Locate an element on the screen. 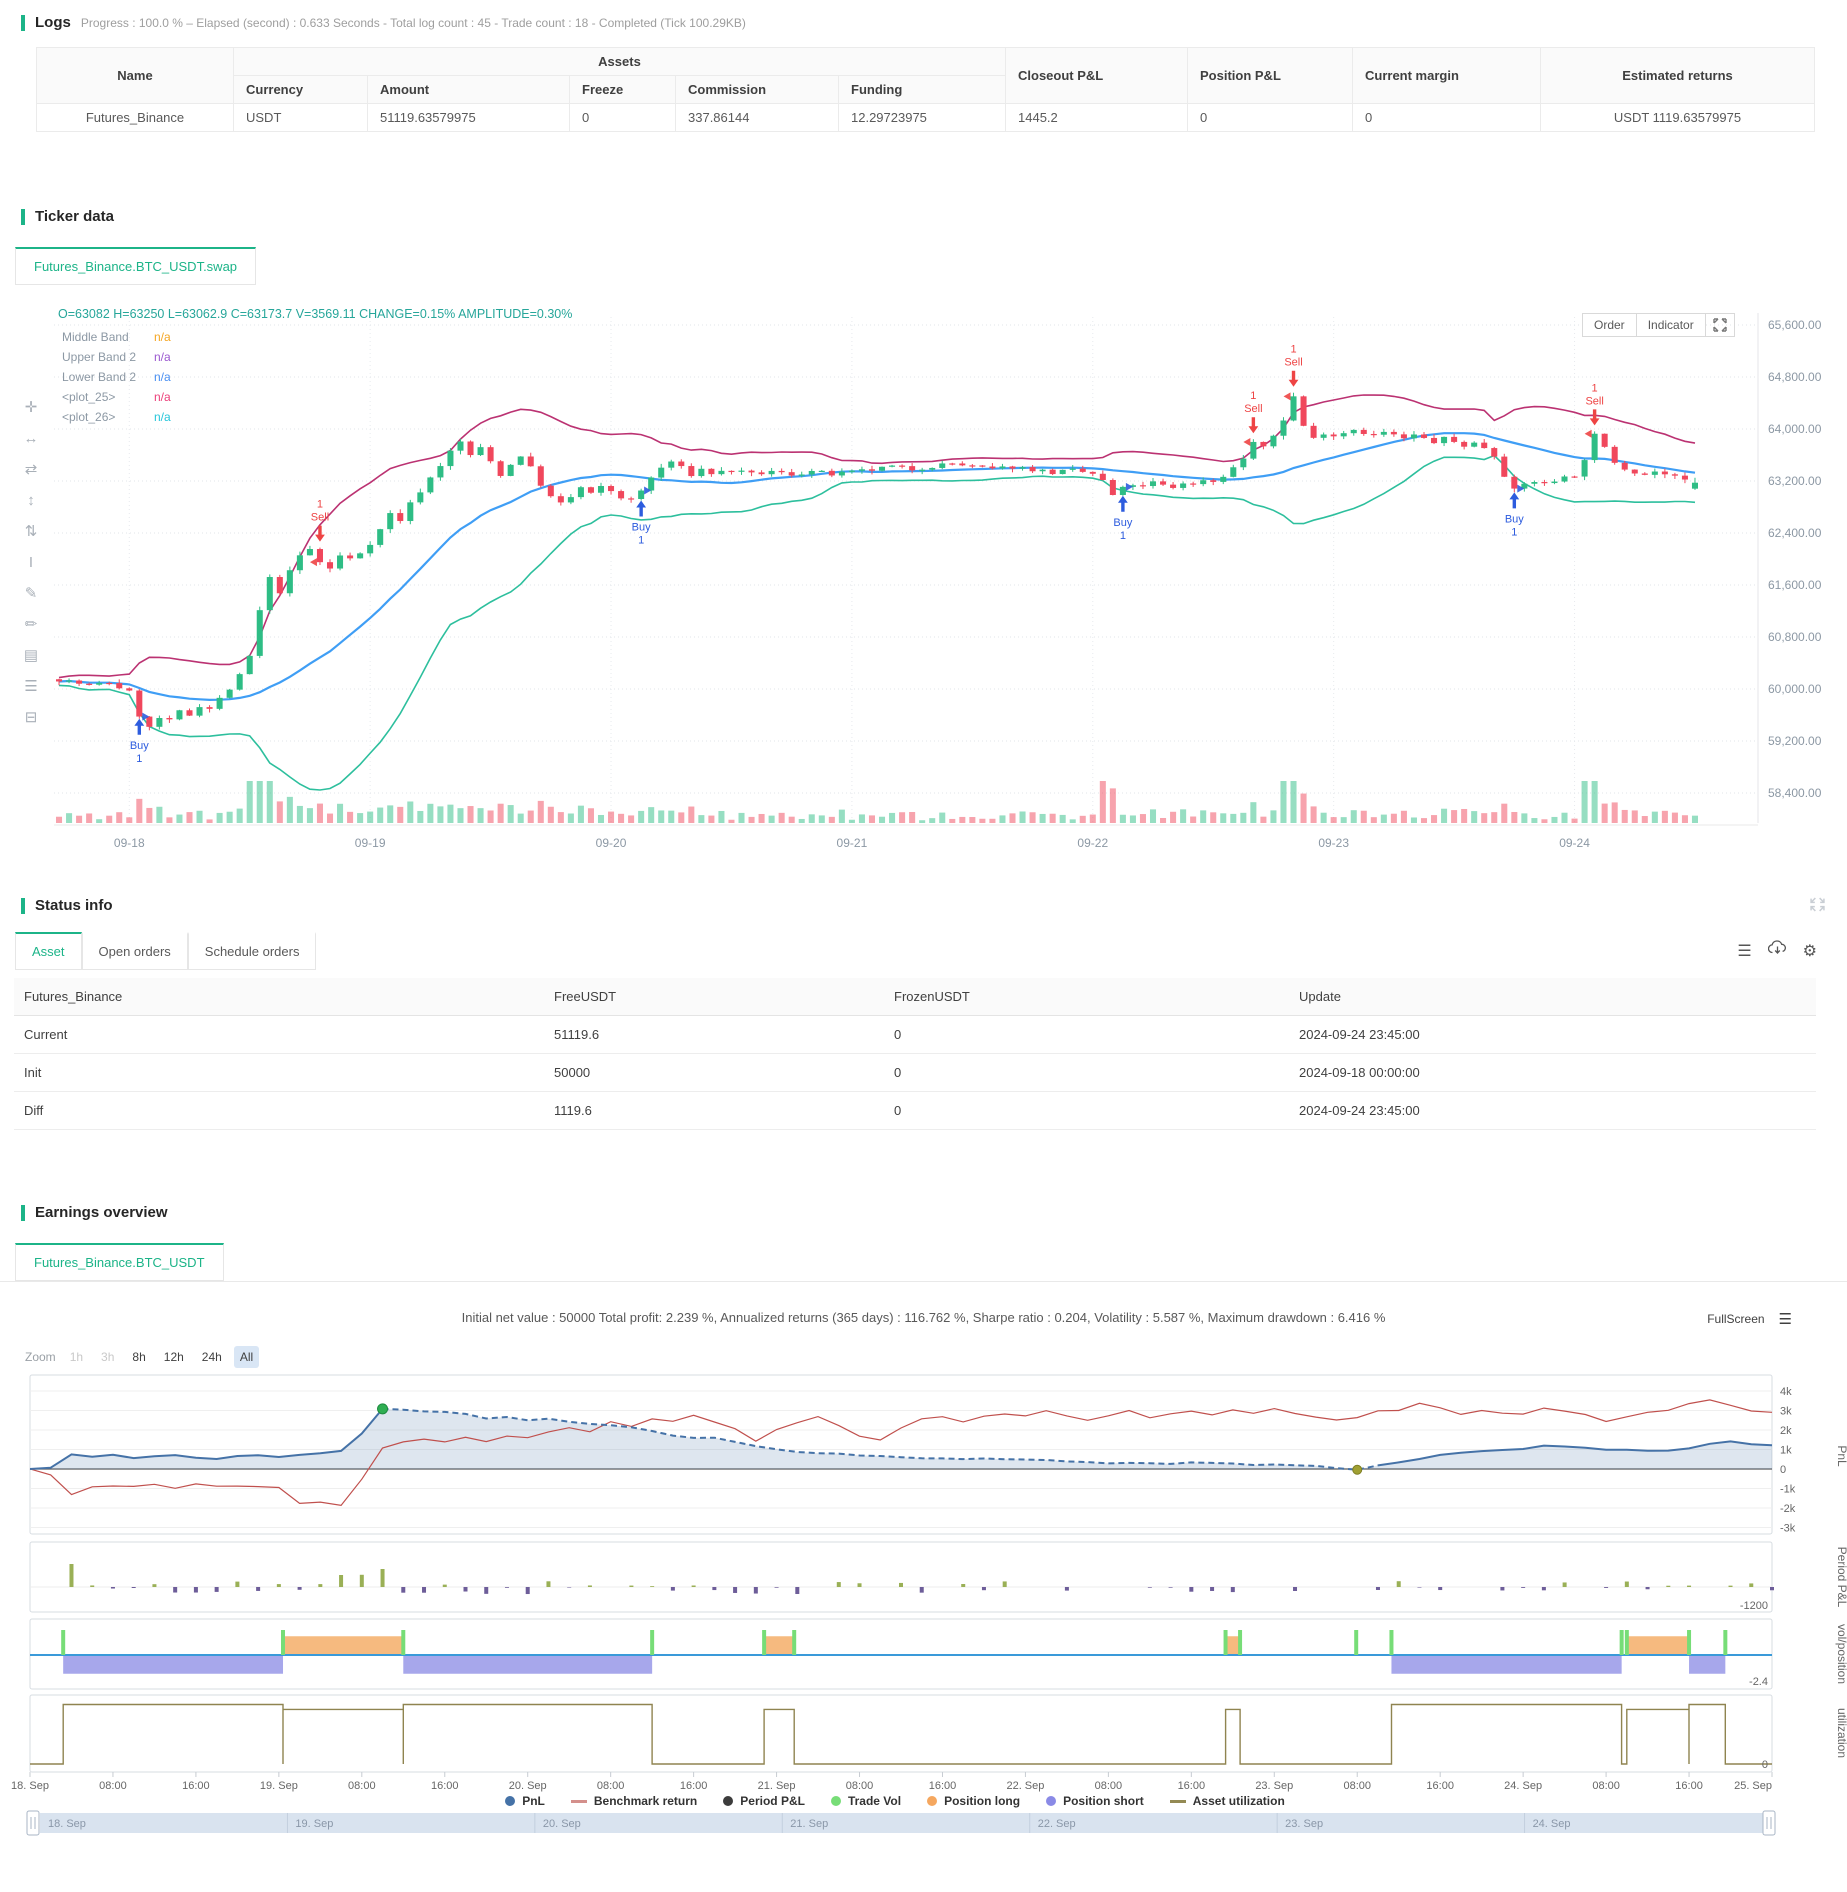  cloud-download-icon is located at coordinates (1777, 950).